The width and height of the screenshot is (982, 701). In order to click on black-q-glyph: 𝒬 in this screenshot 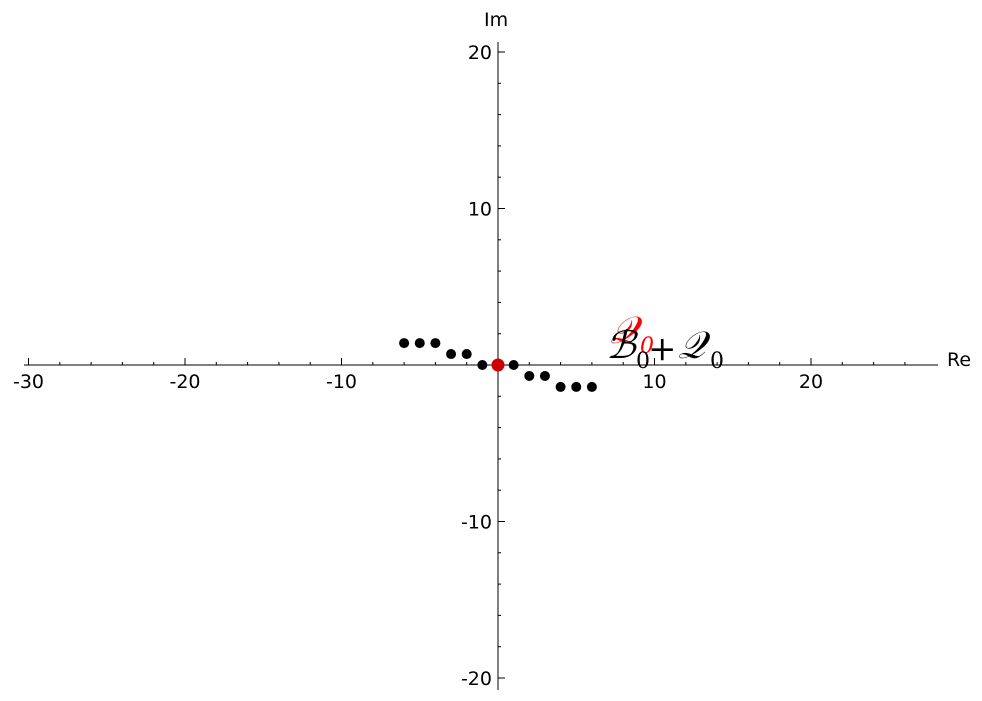, I will do `click(694, 345)`.